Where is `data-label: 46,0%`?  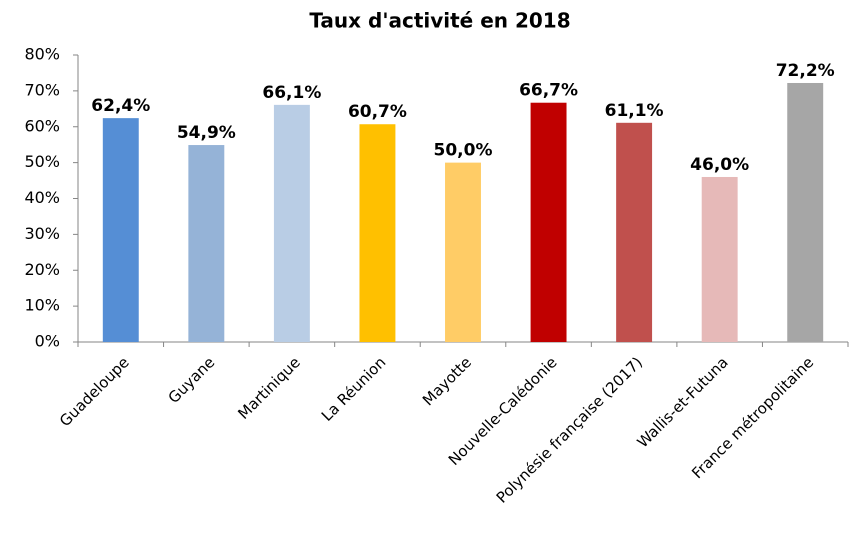 data-label: 46,0% is located at coordinates (719, 165).